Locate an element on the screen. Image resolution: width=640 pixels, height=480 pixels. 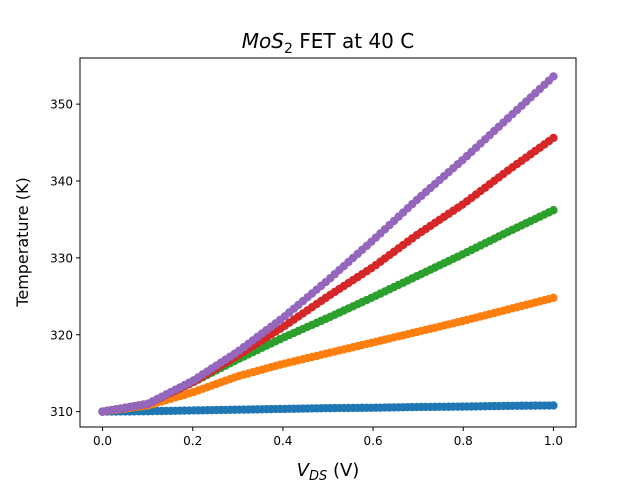
chart-title-subscript: 2 is located at coordinates (288, 49).